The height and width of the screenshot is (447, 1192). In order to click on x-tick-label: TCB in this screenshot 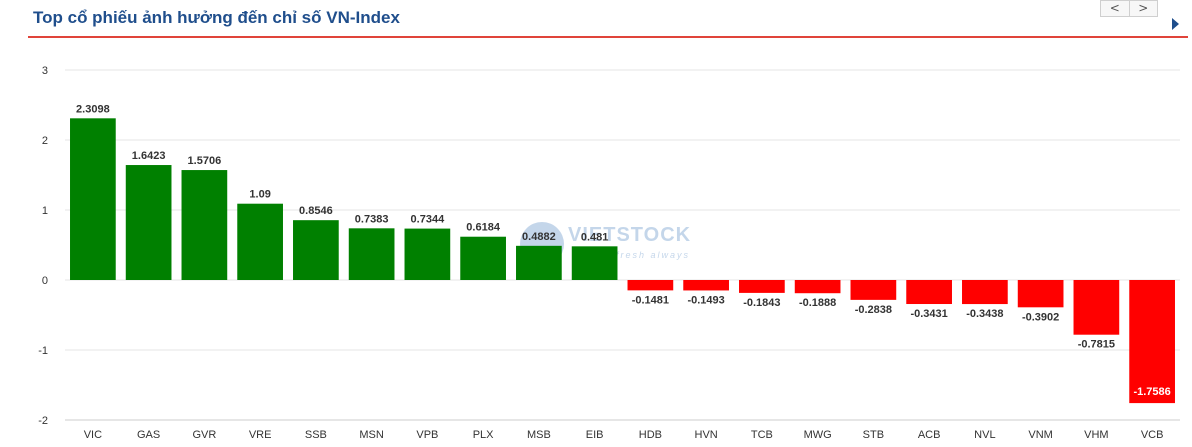, I will do `click(762, 435)`.